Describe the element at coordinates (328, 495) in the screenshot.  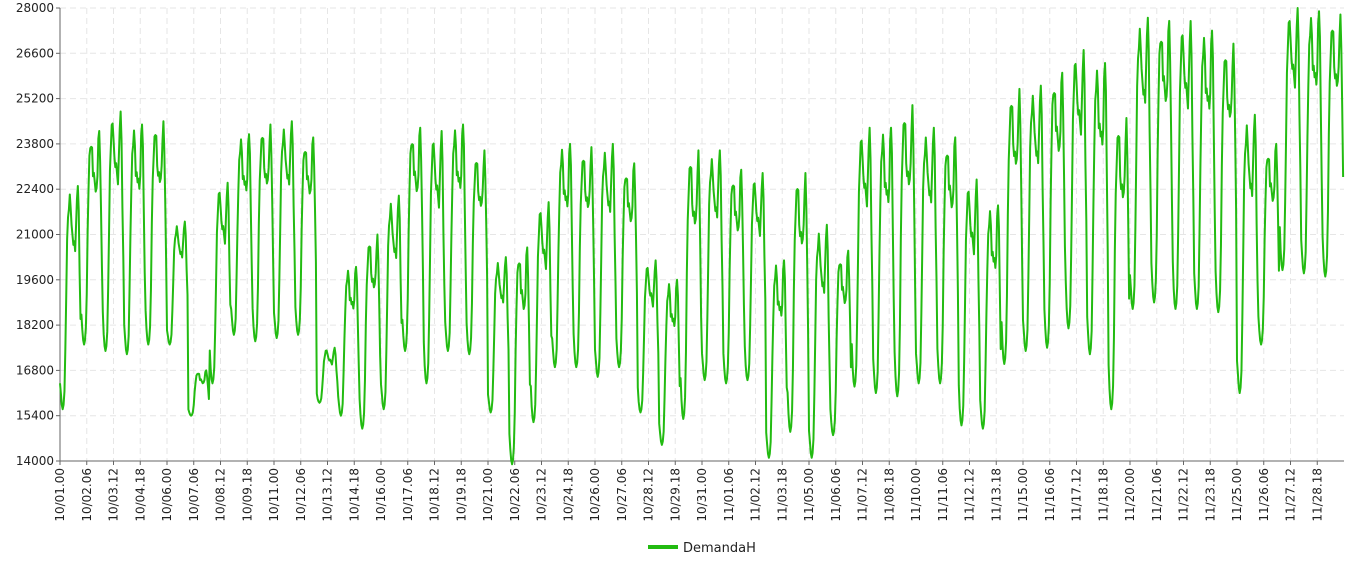
I see `x-tick-label: 10/13.12` at that location.